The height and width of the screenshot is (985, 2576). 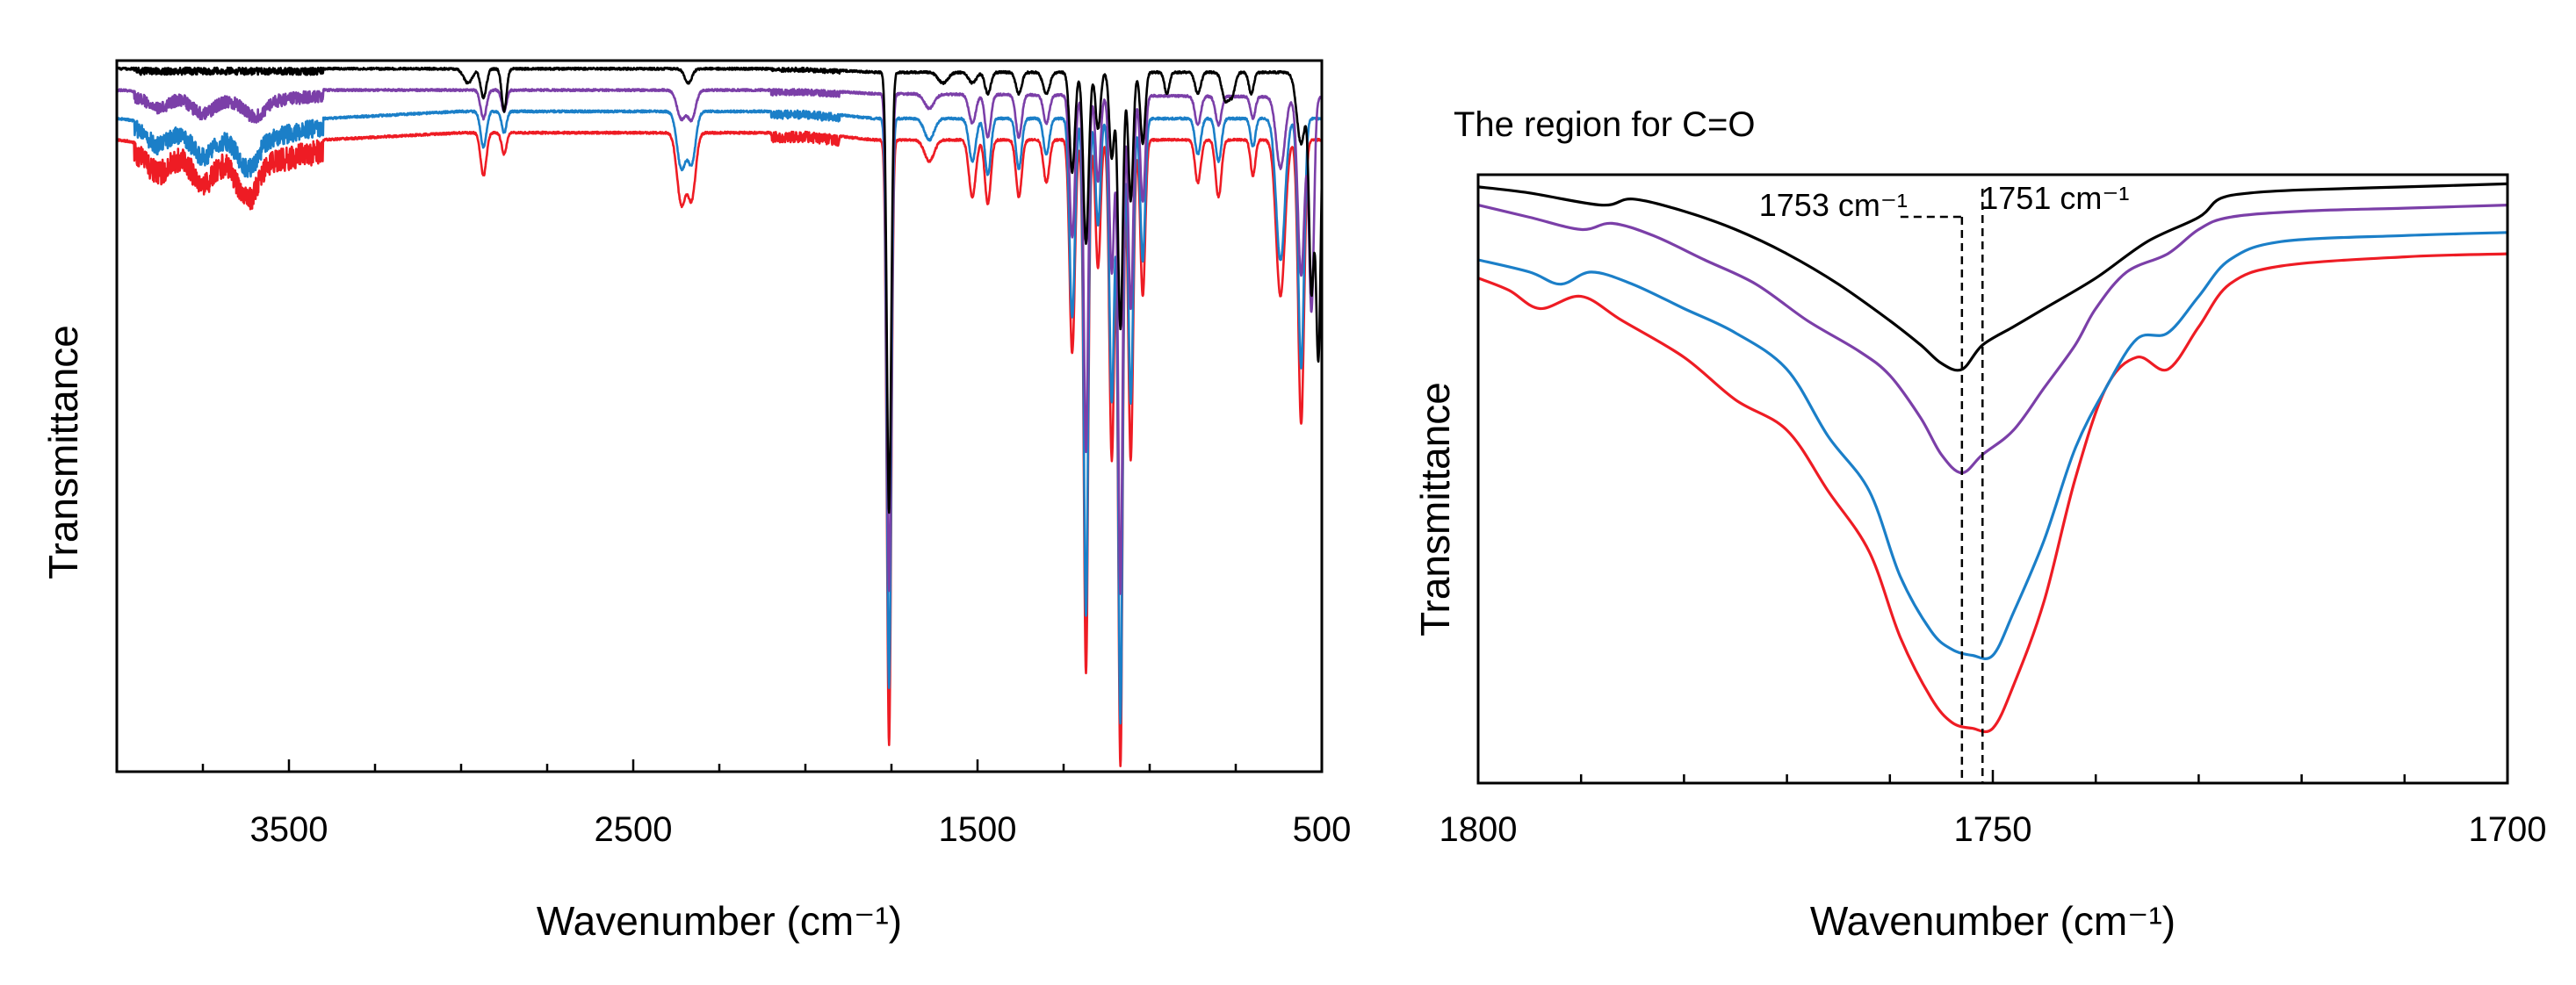 I want to click on right-tick-label: 1800, so click(x=1479, y=830).